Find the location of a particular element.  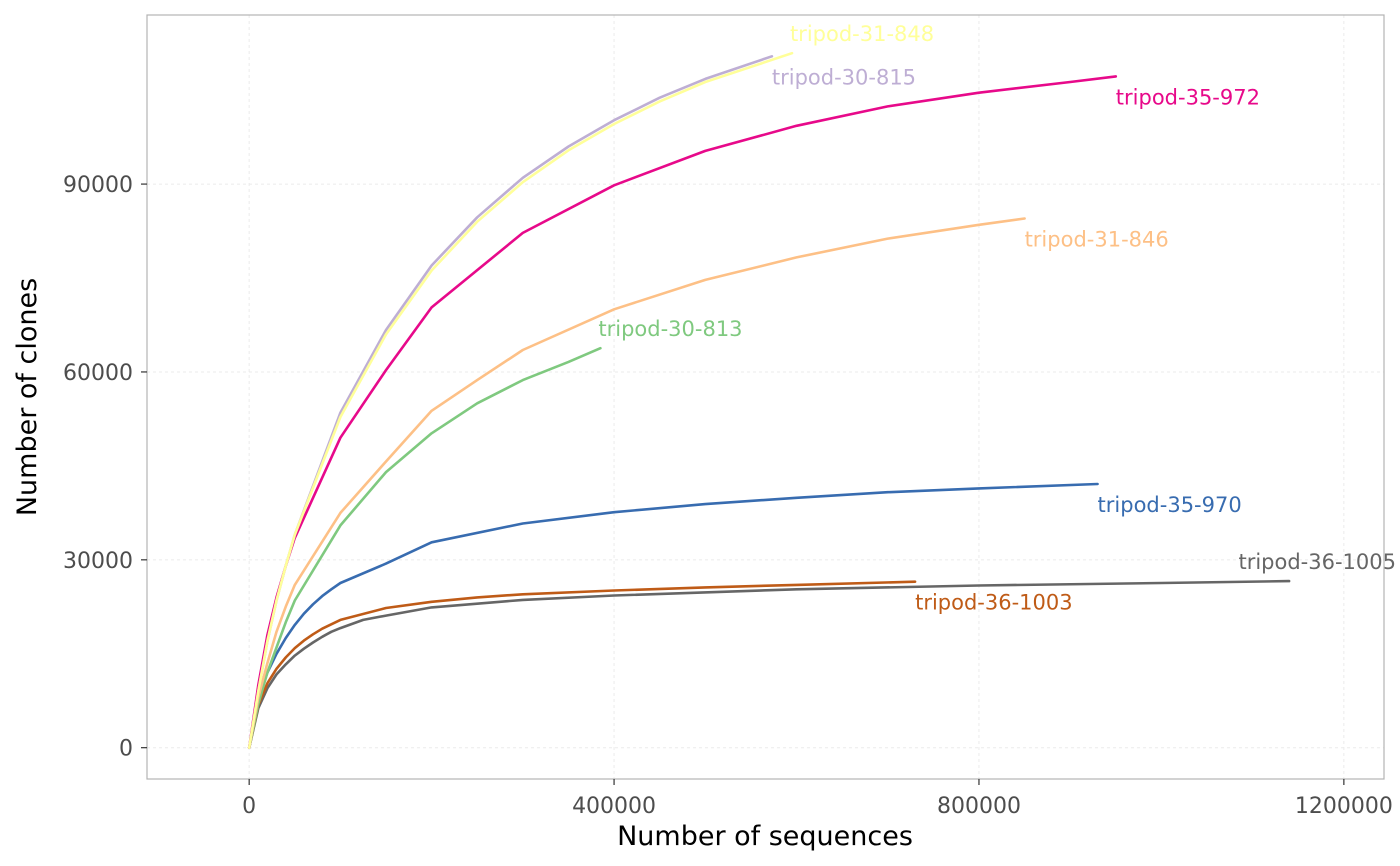

y-axis-ticks: 0 30000 60000 90000 is located at coordinates (105, 467).